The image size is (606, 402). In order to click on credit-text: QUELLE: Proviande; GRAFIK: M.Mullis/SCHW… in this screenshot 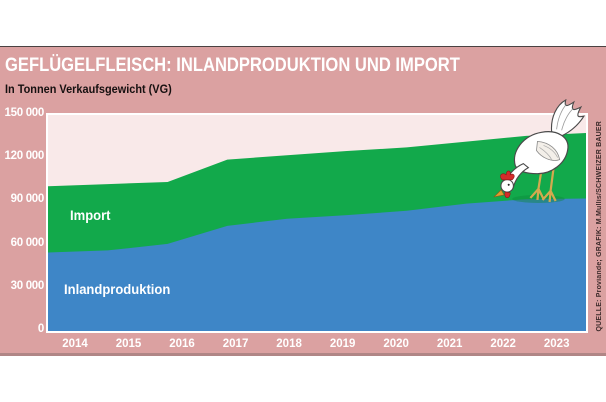, I will do `click(599, 225)`.